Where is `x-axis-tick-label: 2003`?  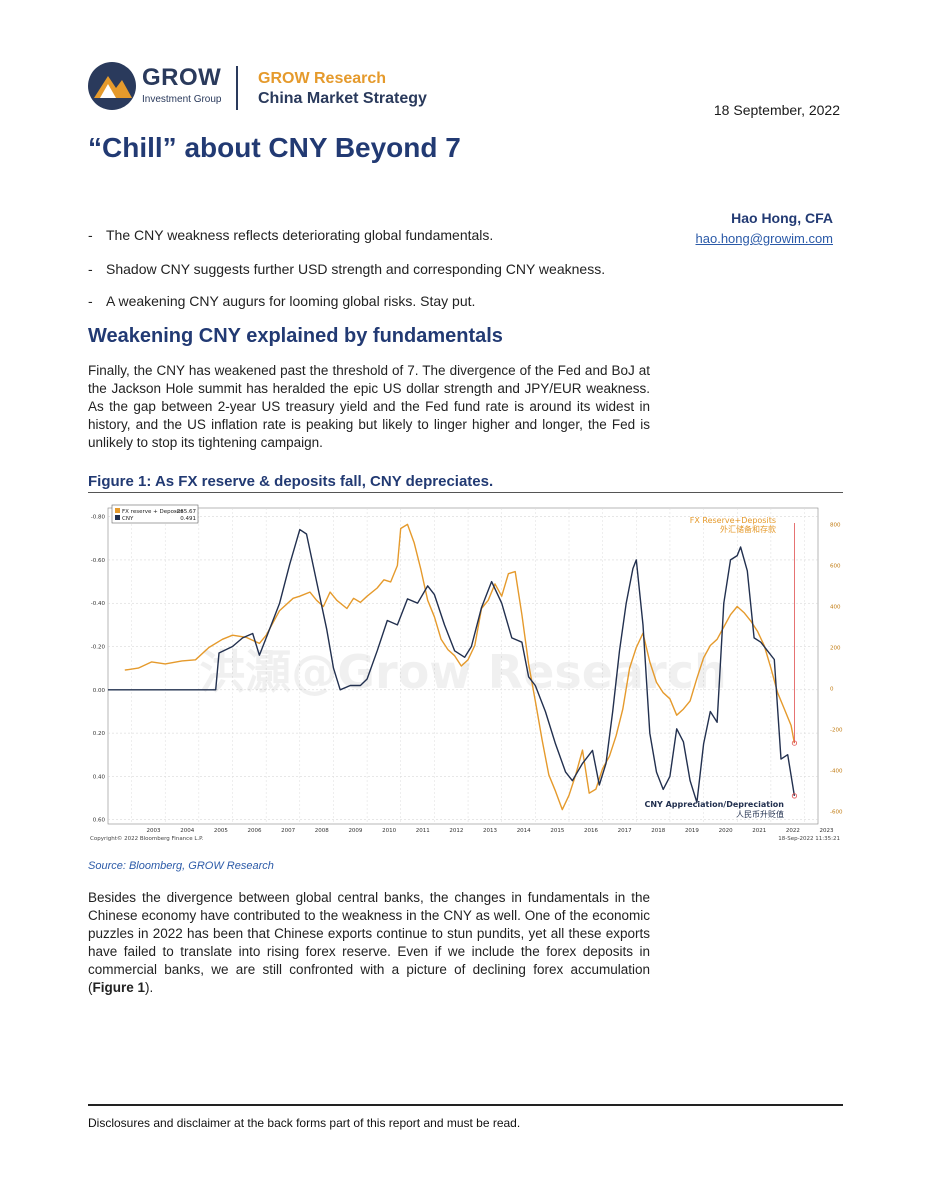 x-axis-tick-label: 2003 is located at coordinates (154, 831).